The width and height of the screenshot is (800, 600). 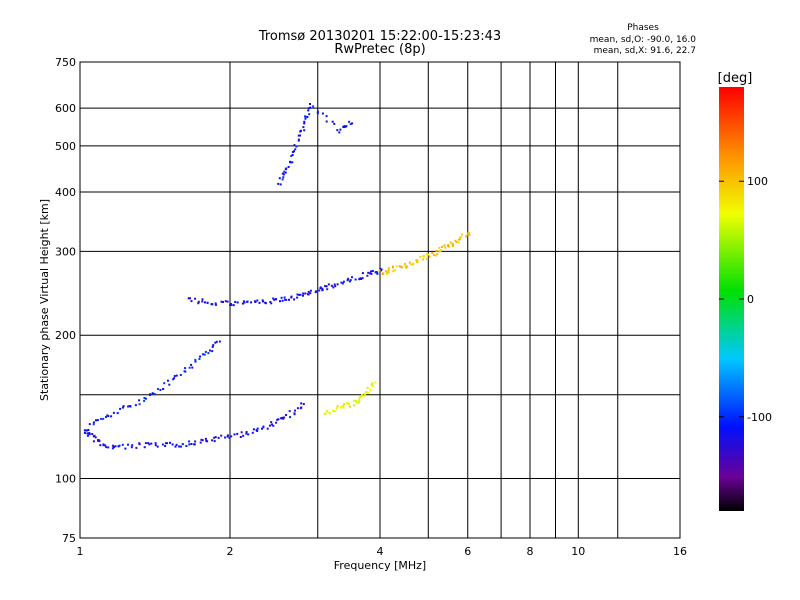 I want to click on x-tick-label: 8, so click(x=530, y=551).